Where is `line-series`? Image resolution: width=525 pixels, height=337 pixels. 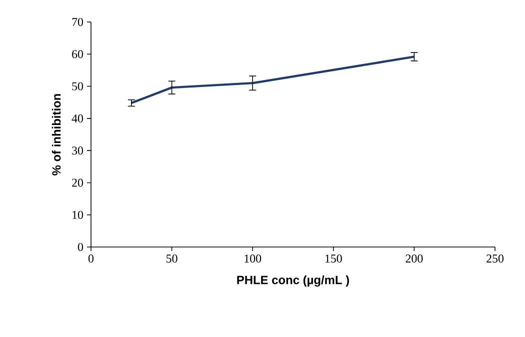
line-series is located at coordinates (273, 80).